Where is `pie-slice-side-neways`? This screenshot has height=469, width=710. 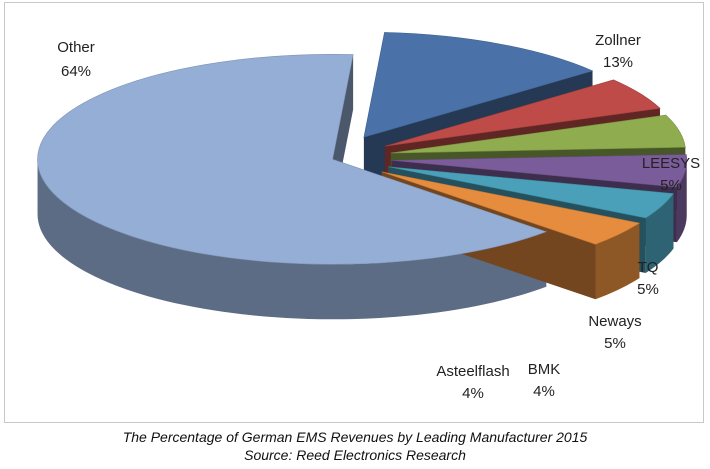
pie-slice-side-neways is located at coordinates (681, 201).